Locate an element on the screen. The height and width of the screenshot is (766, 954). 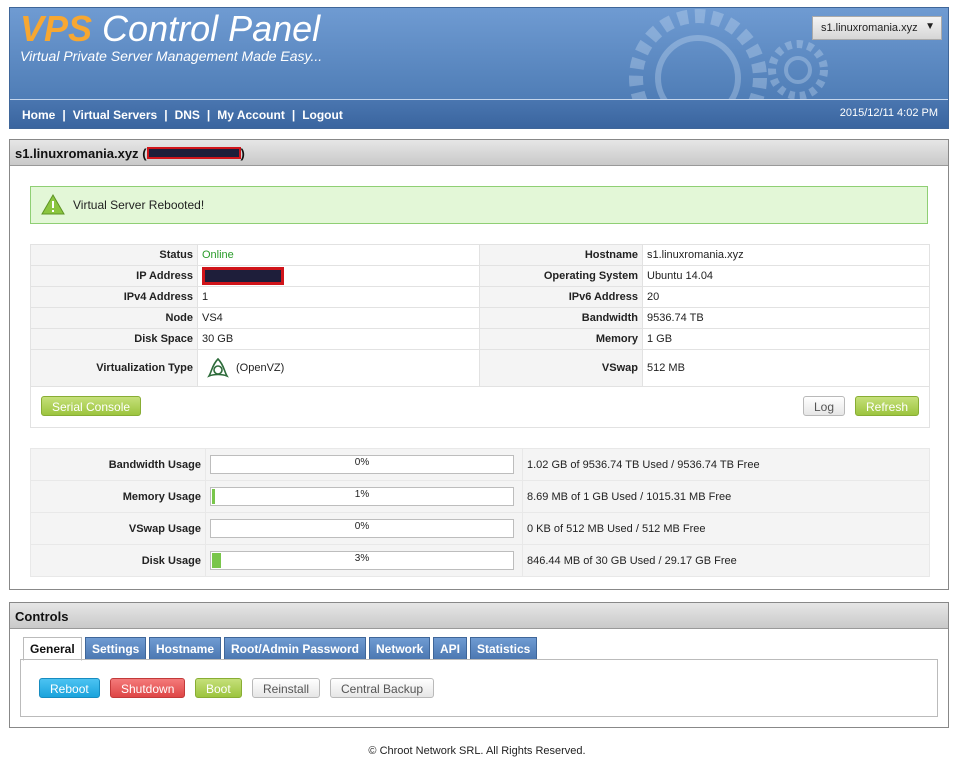
os-label: Operating System is located at coordinates (561, 276).